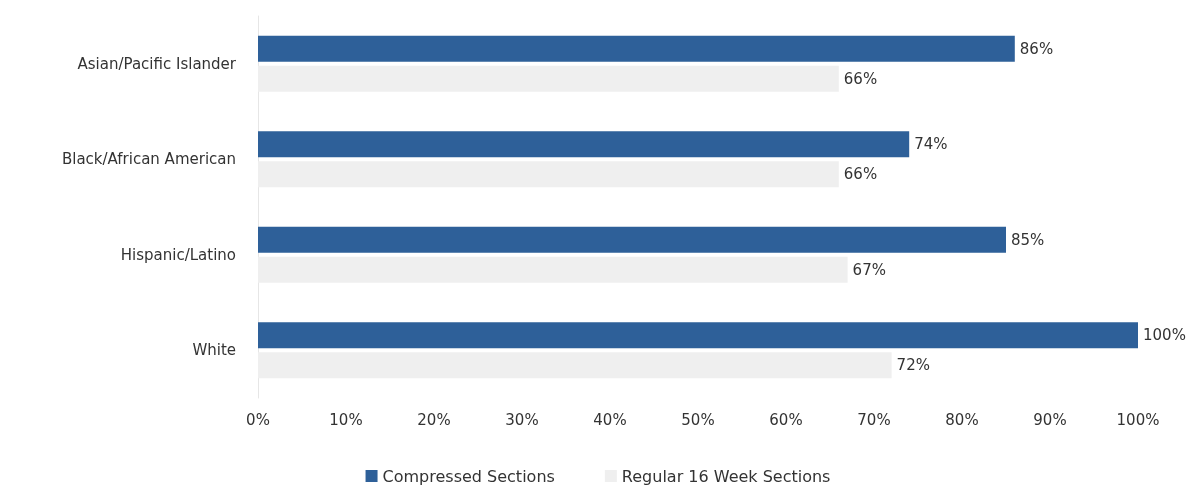 The height and width of the screenshot is (501, 1199). Describe the element at coordinates (726, 476) in the screenshot. I see `legend-label: Regular 16 Week Sections` at that location.